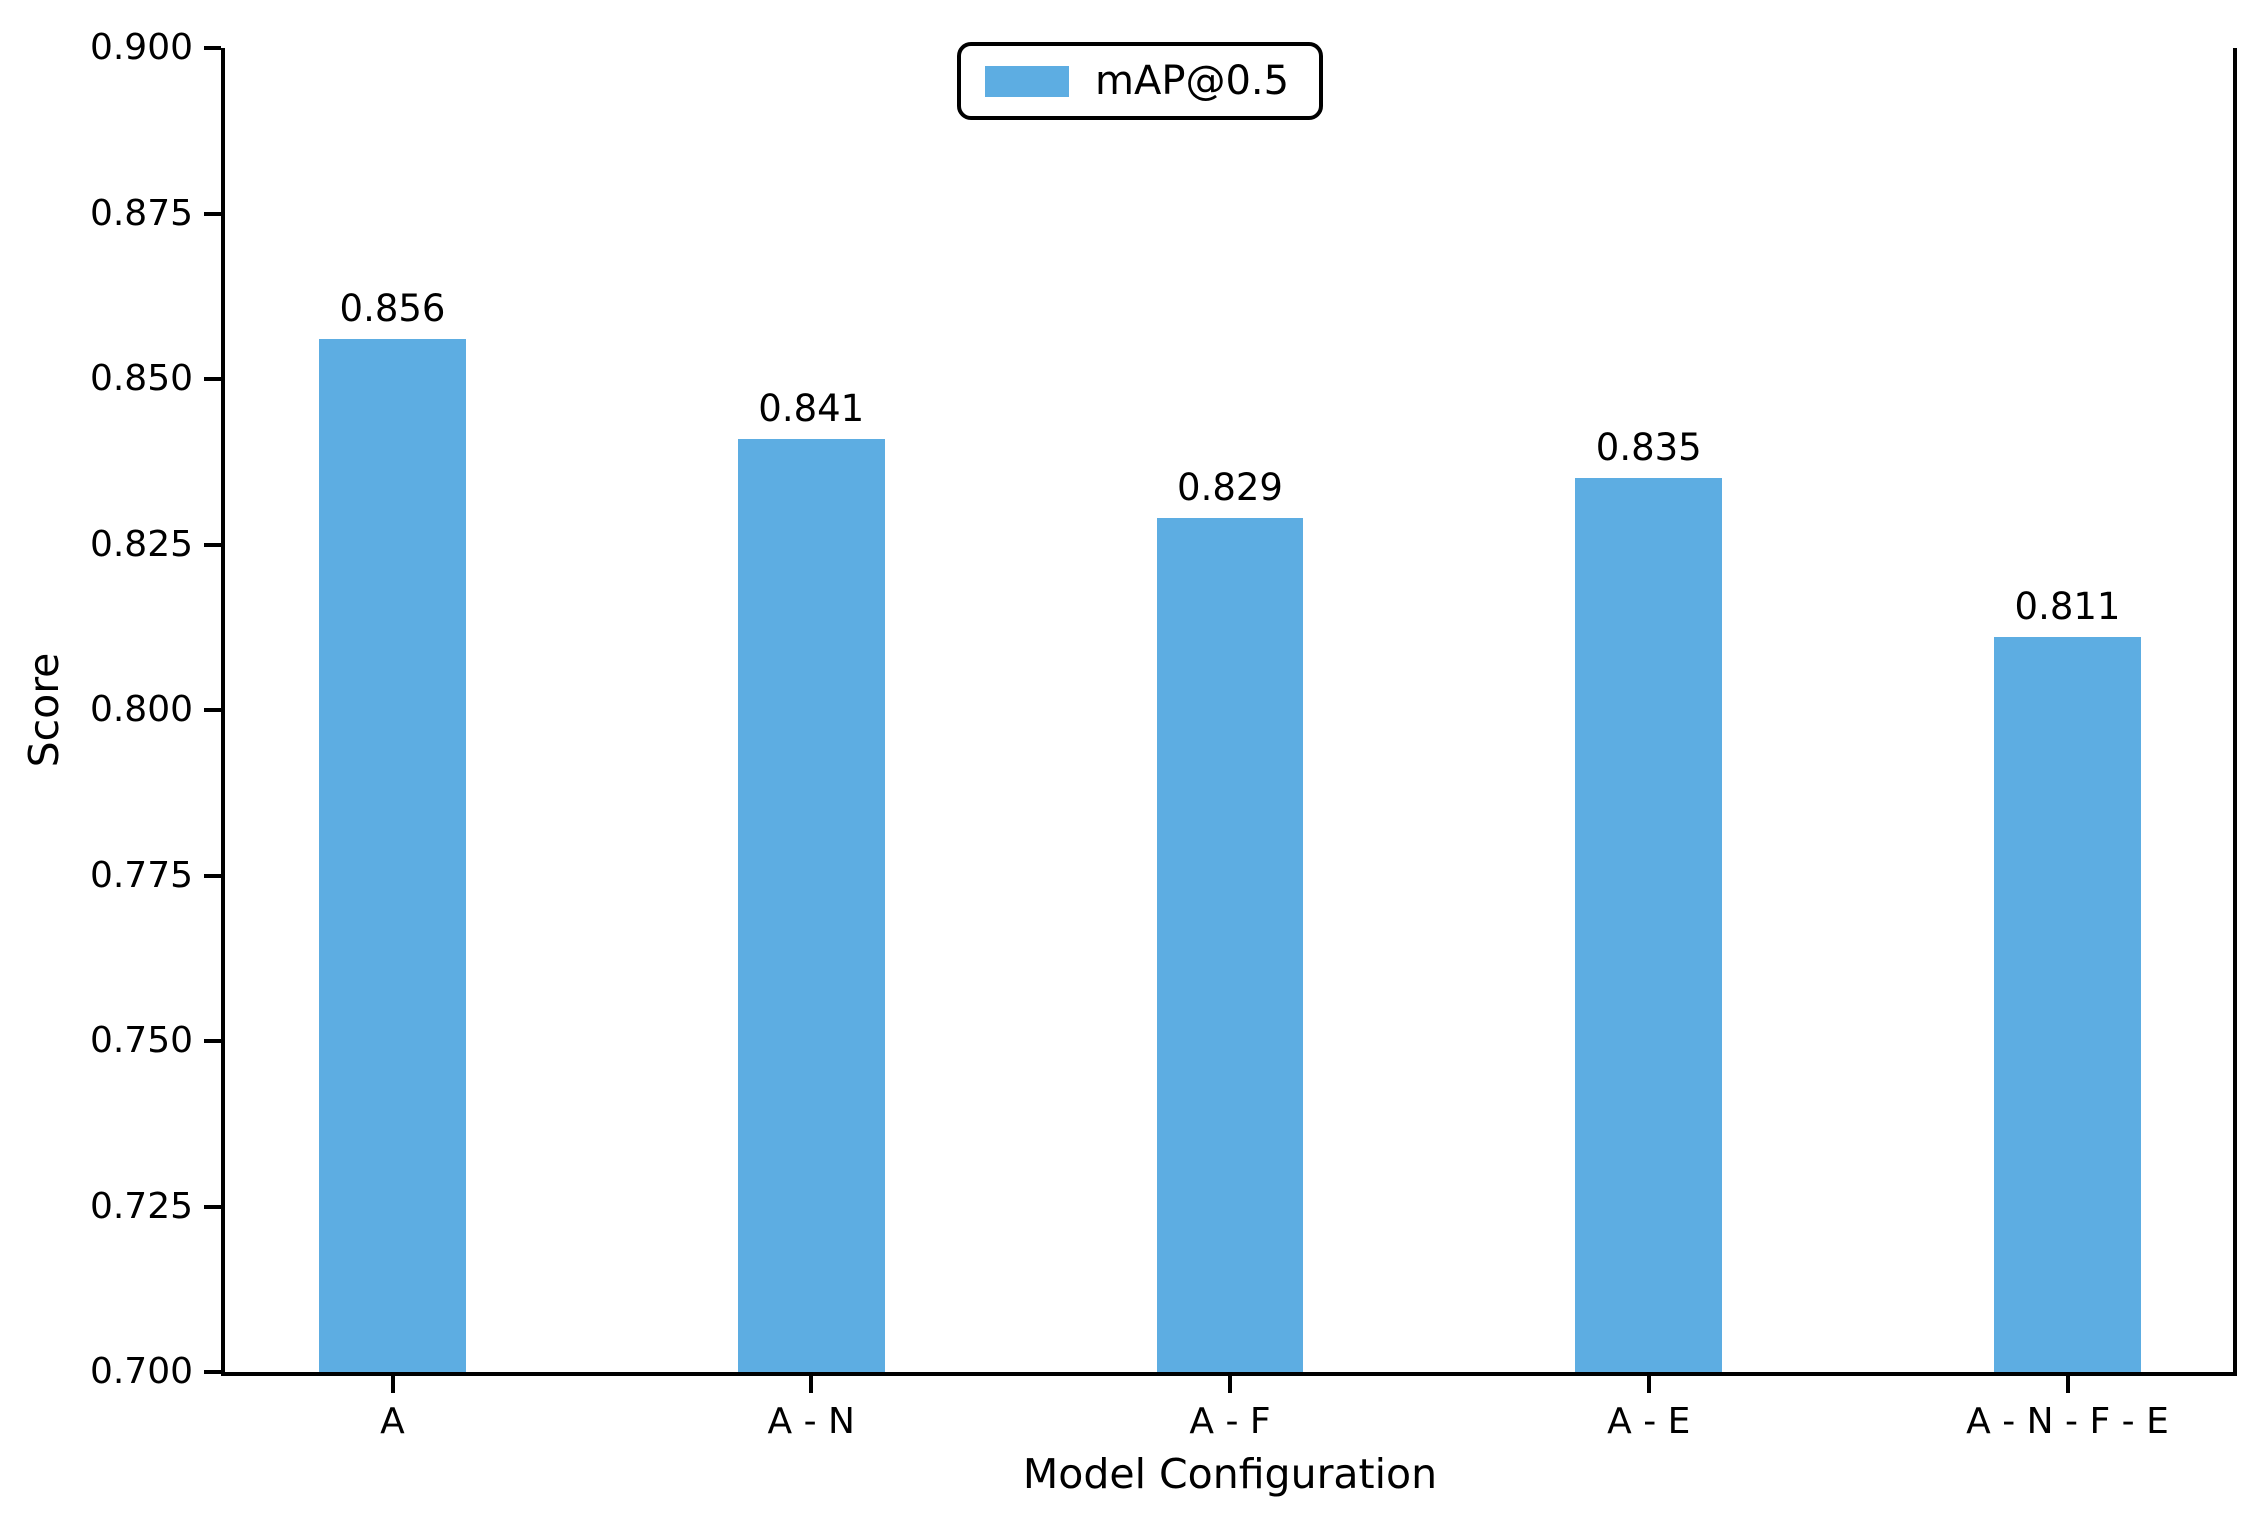 The height and width of the screenshot is (1520, 2259). What do you see at coordinates (2067, 607) in the screenshot?
I see `bar-value-label: 0.811` at bounding box center [2067, 607].